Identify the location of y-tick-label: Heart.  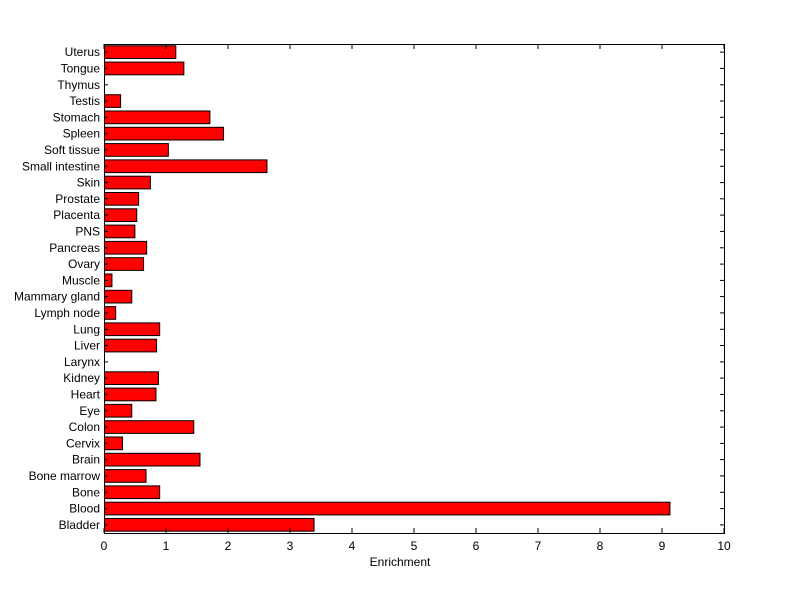
(86, 394).